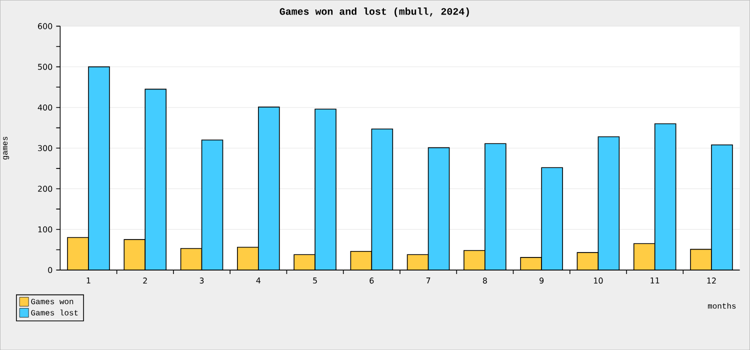  I want to click on chart-title: Games won and lost (mbull, 2024), so click(374, 12).